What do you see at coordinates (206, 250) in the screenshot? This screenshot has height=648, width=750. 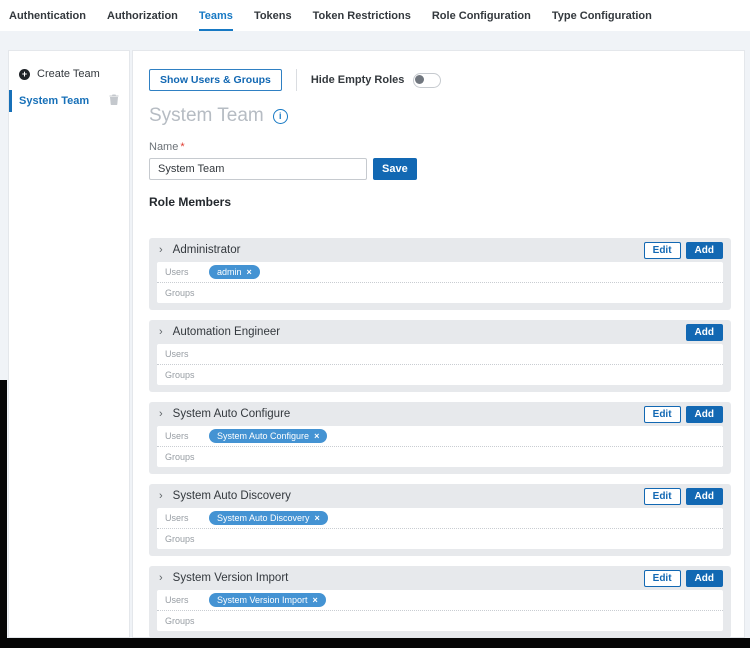 I see `role-panel-title: Administrator` at bounding box center [206, 250].